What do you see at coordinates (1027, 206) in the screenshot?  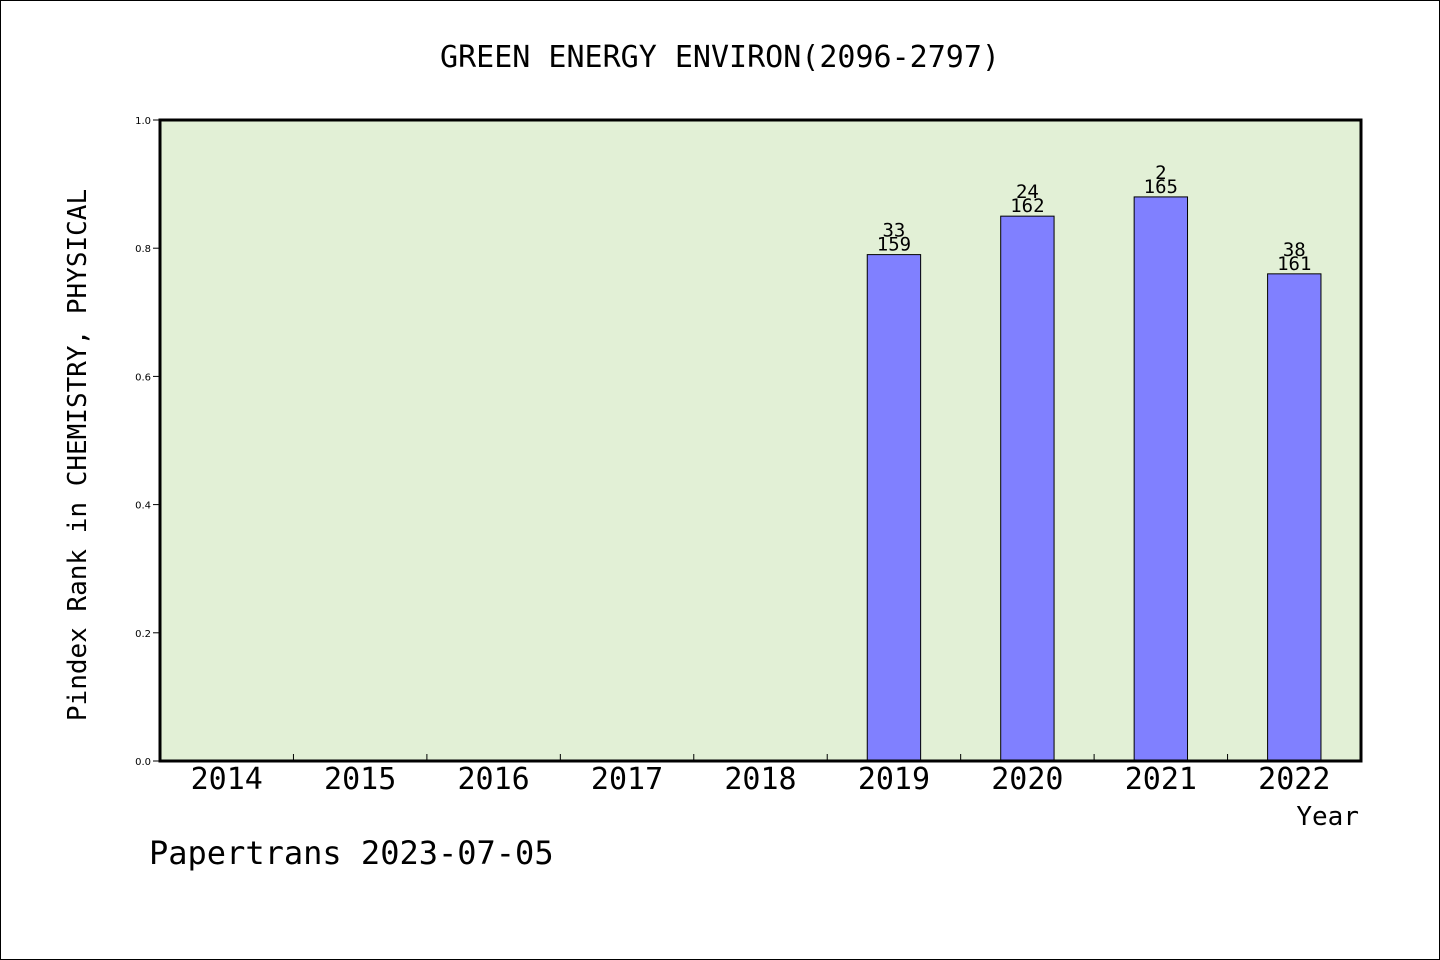 I see `bar-label-bottom: 162` at bounding box center [1027, 206].